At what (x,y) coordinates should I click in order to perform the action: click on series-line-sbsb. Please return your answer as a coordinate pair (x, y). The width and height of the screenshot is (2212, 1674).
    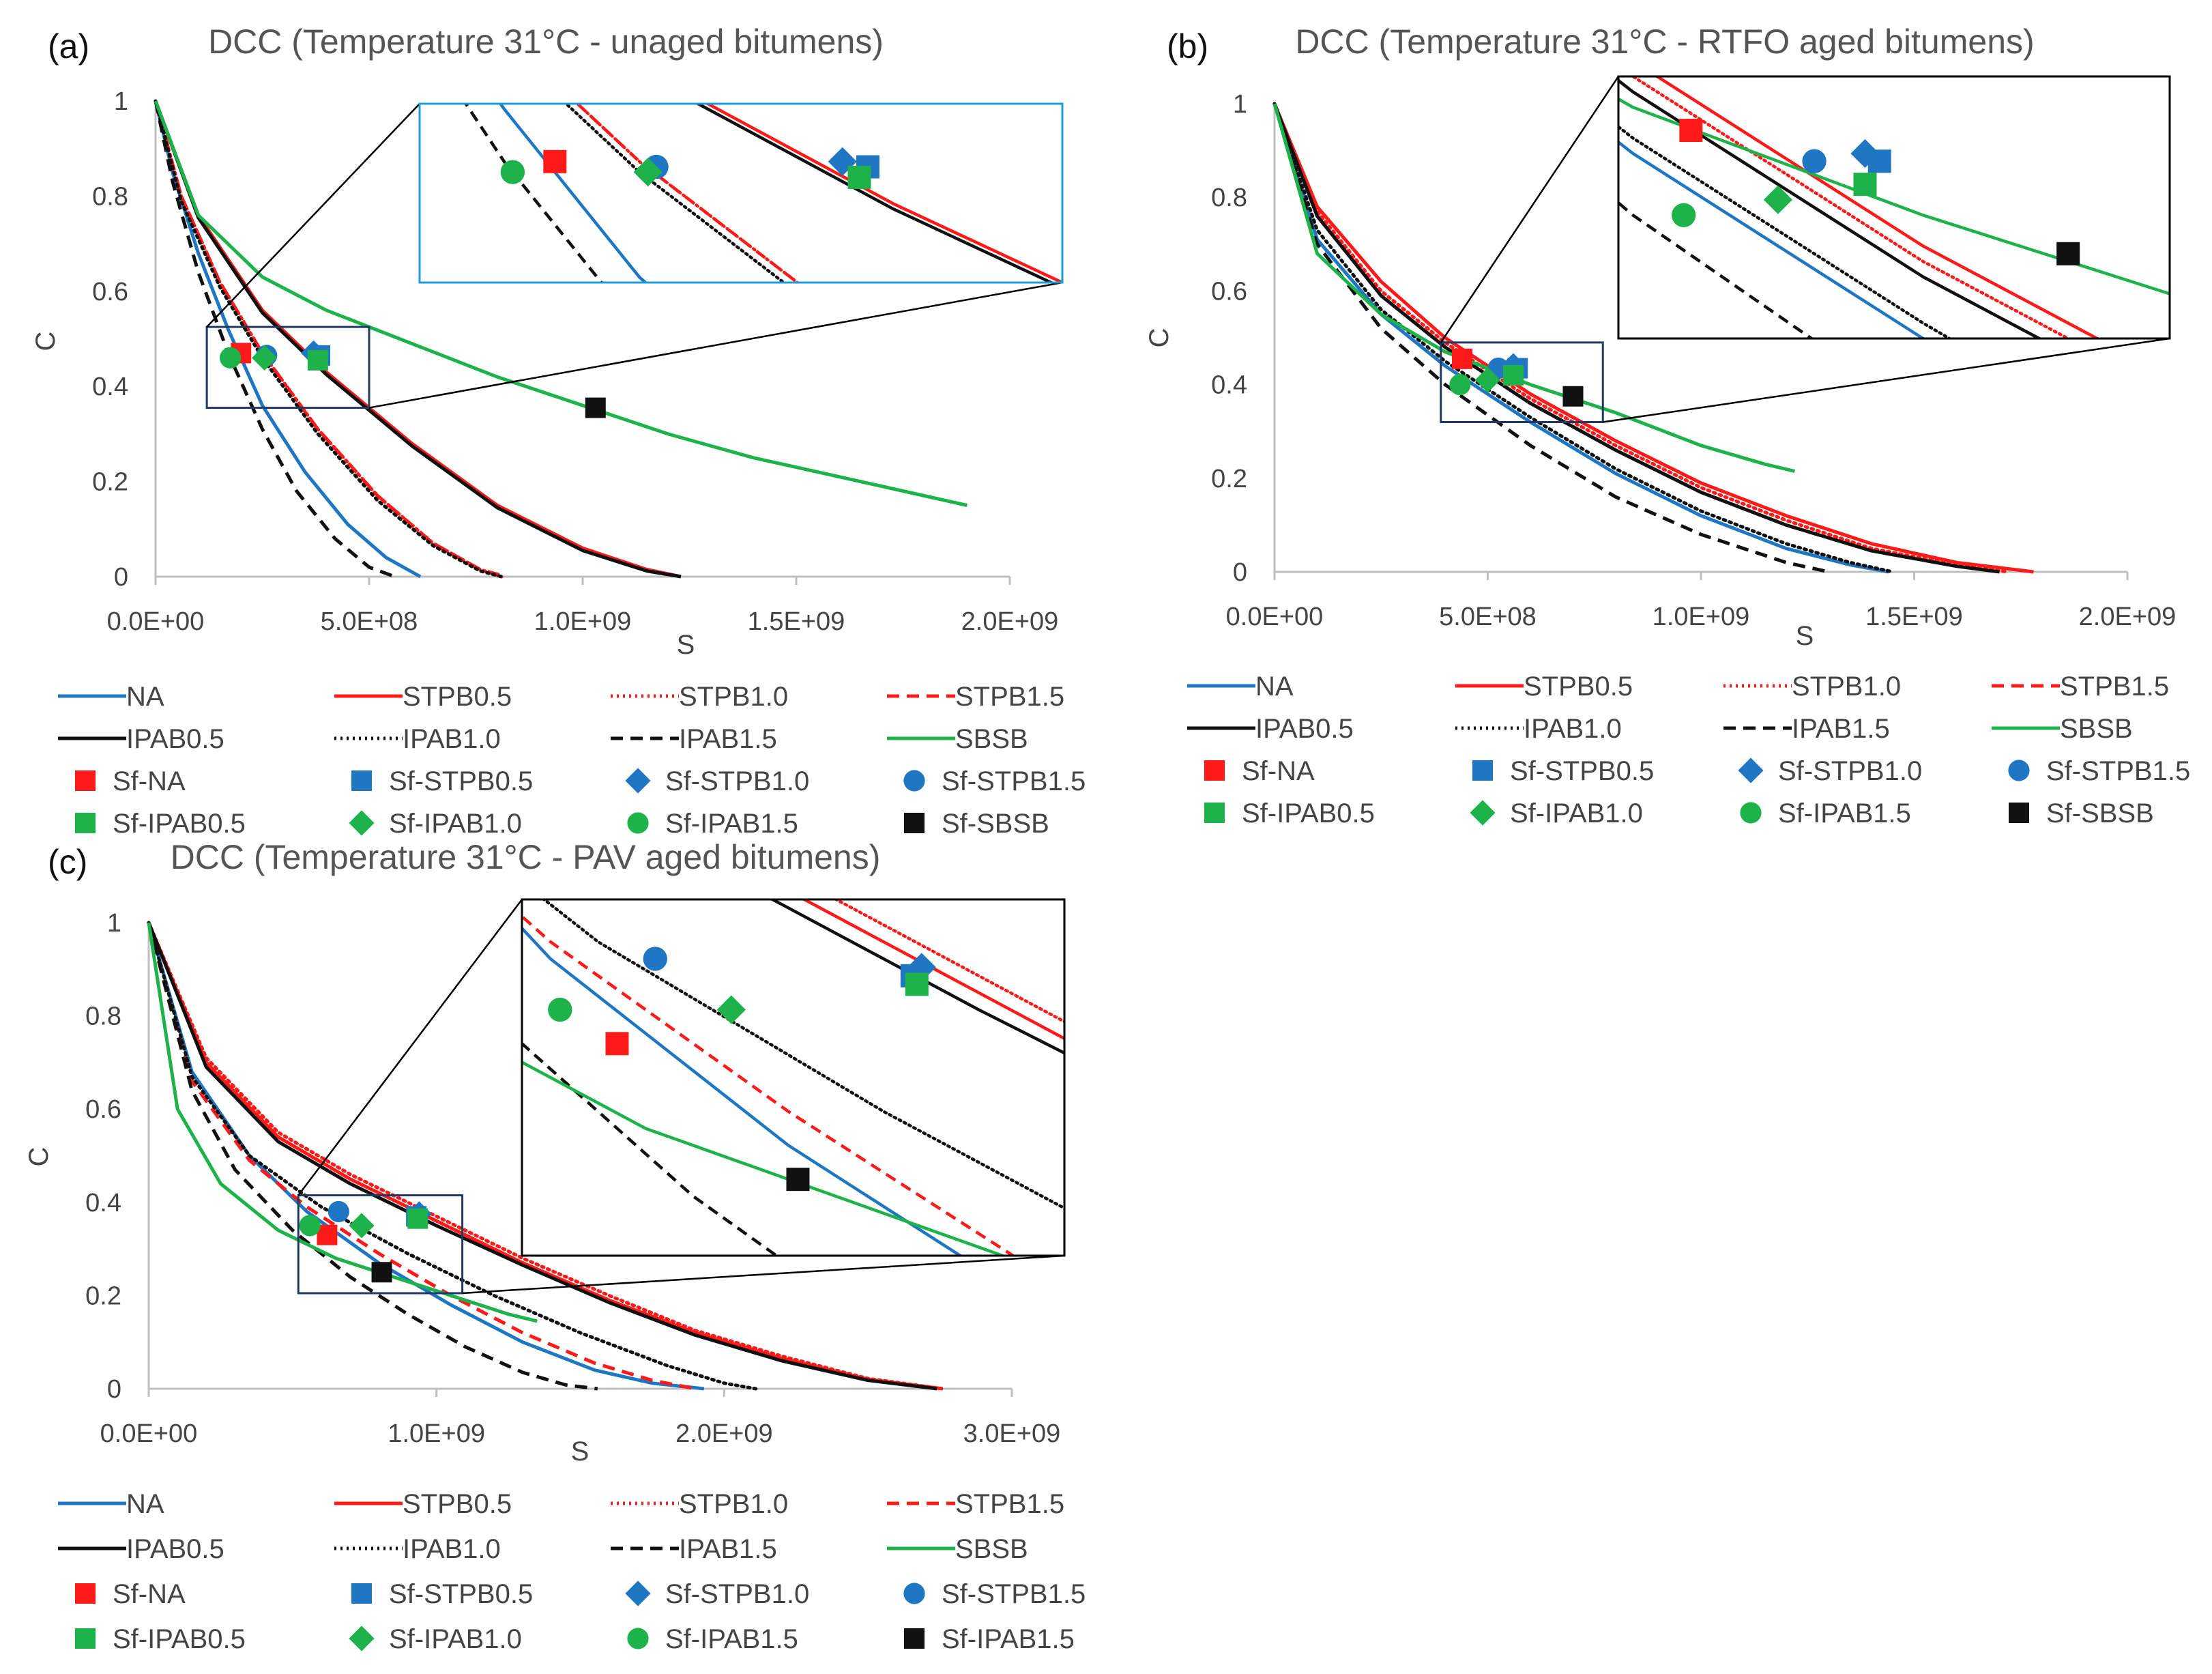
    Looking at the image, I should click on (560, 303).